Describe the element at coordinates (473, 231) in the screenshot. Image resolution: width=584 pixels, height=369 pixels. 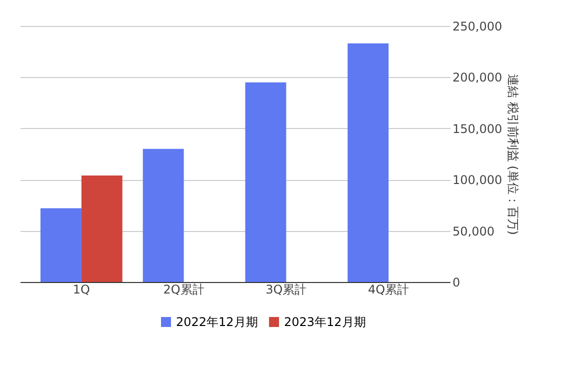
I see `y2-tick-label: 50,000` at that location.